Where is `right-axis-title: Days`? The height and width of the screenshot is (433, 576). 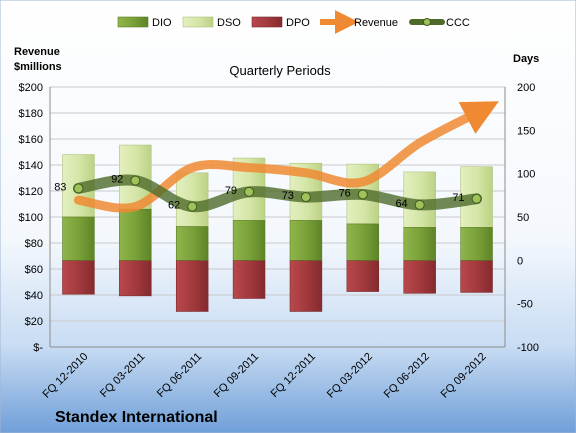 right-axis-title: Days is located at coordinates (526, 59).